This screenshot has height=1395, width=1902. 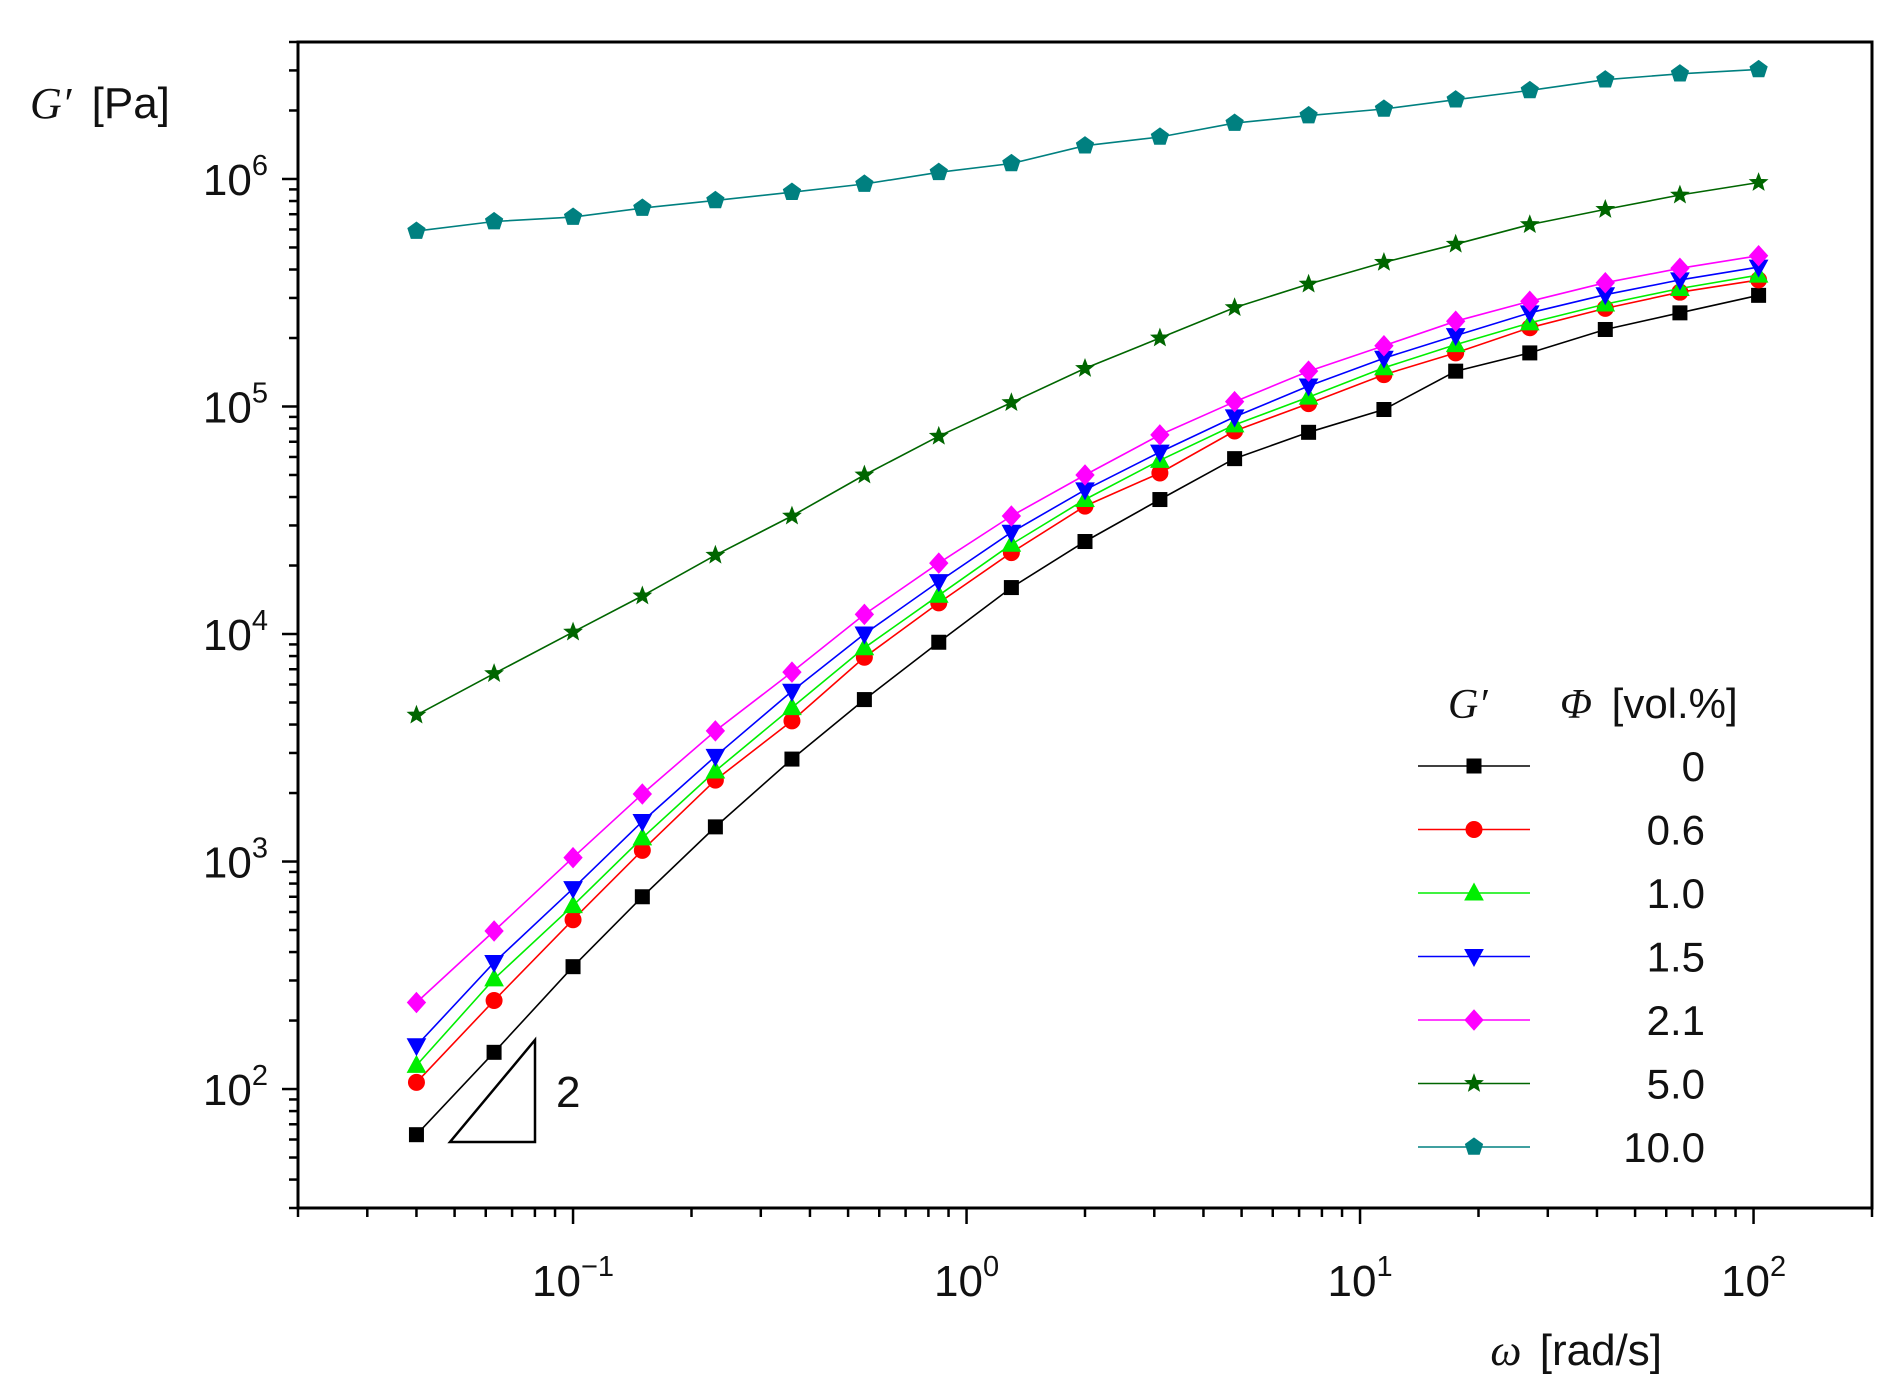 I want to click on series-10.0, so click(x=1087, y=149).